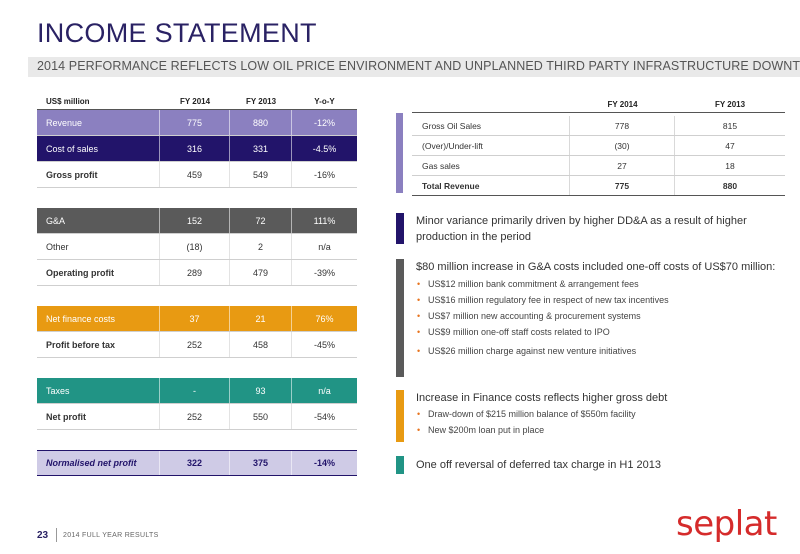 This screenshot has height=554, width=800. What do you see at coordinates (324, 344) in the screenshot?
I see `cell-yoy: -45%` at bounding box center [324, 344].